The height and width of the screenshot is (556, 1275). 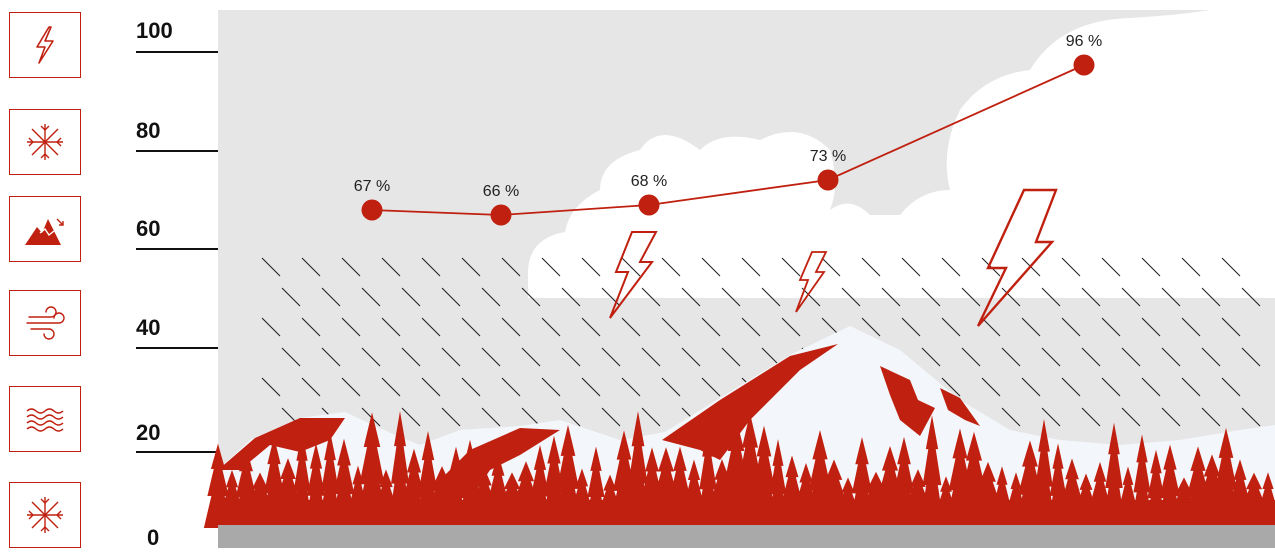 What do you see at coordinates (154, 30) in the screenshot?
I see `ytick-100: 100` at bounding box center [154, 30].